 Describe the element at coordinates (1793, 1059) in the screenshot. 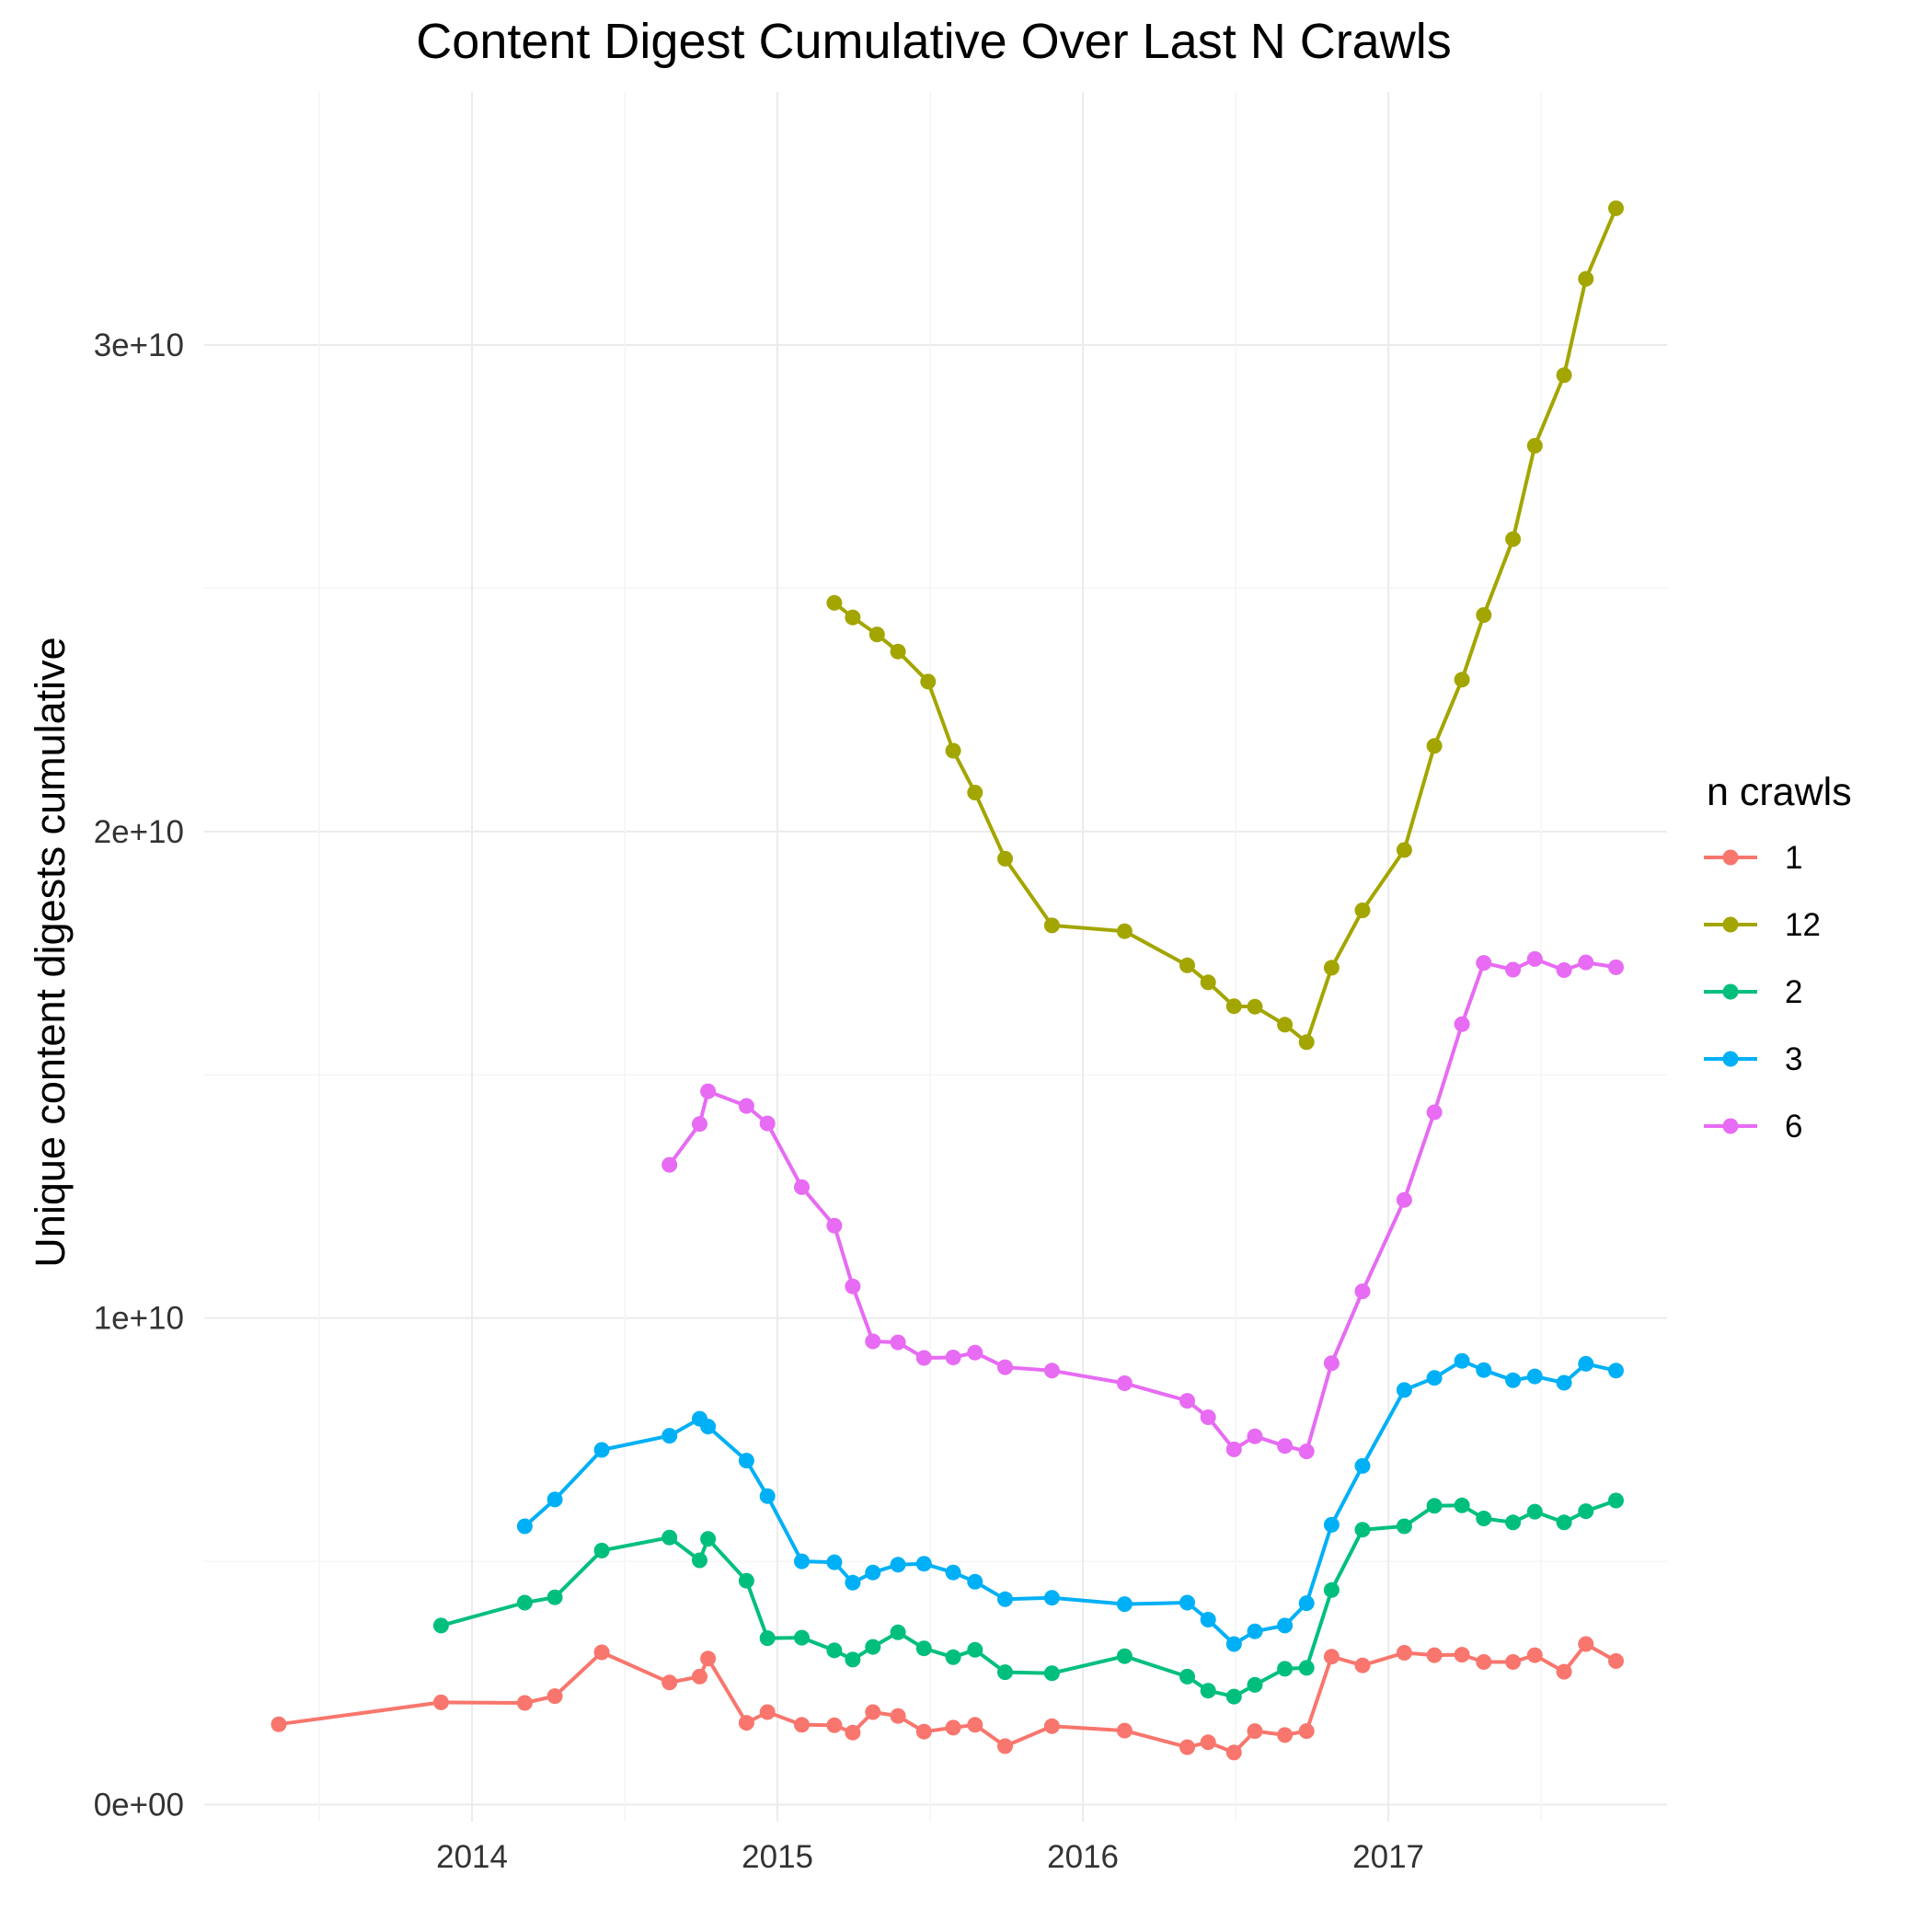

I see `legend-label: 3` at that location.